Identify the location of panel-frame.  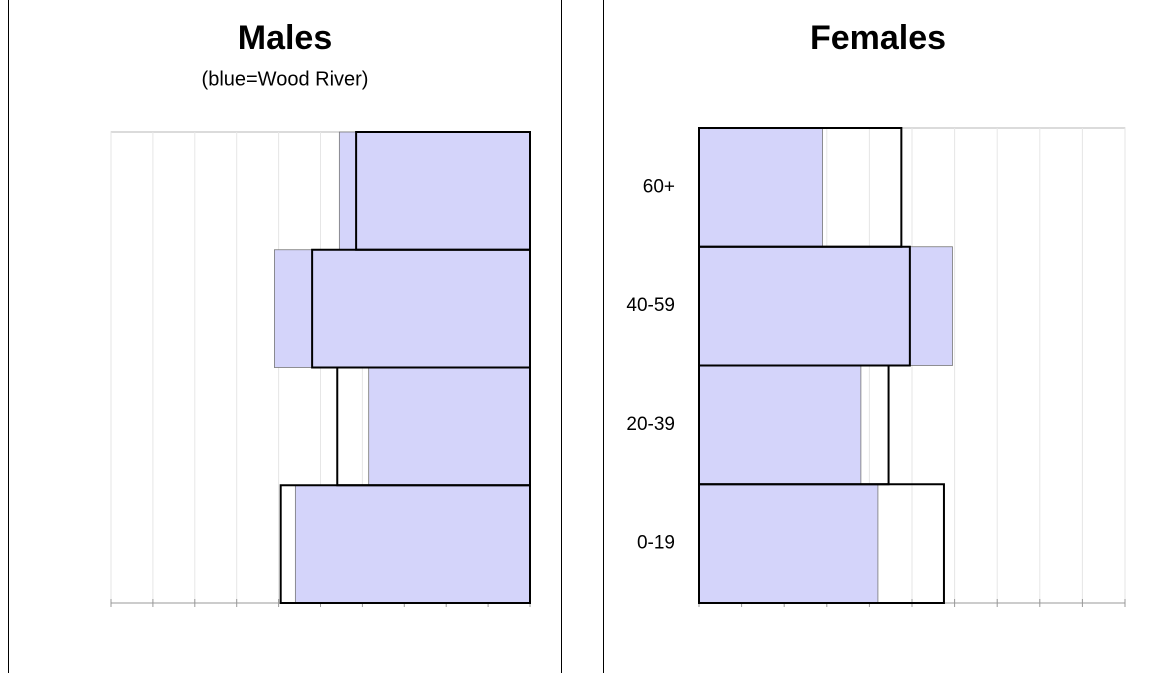
(603, 336).